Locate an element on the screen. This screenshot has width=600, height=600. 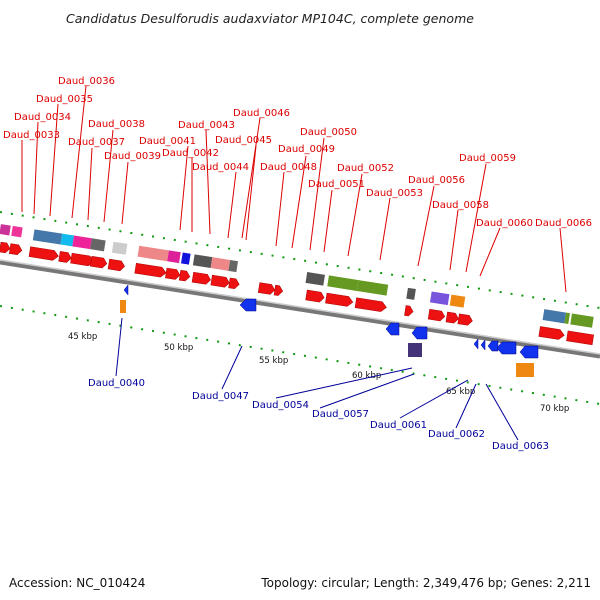
gene-label: Daud_0050 is located at coordinates (328, 132).